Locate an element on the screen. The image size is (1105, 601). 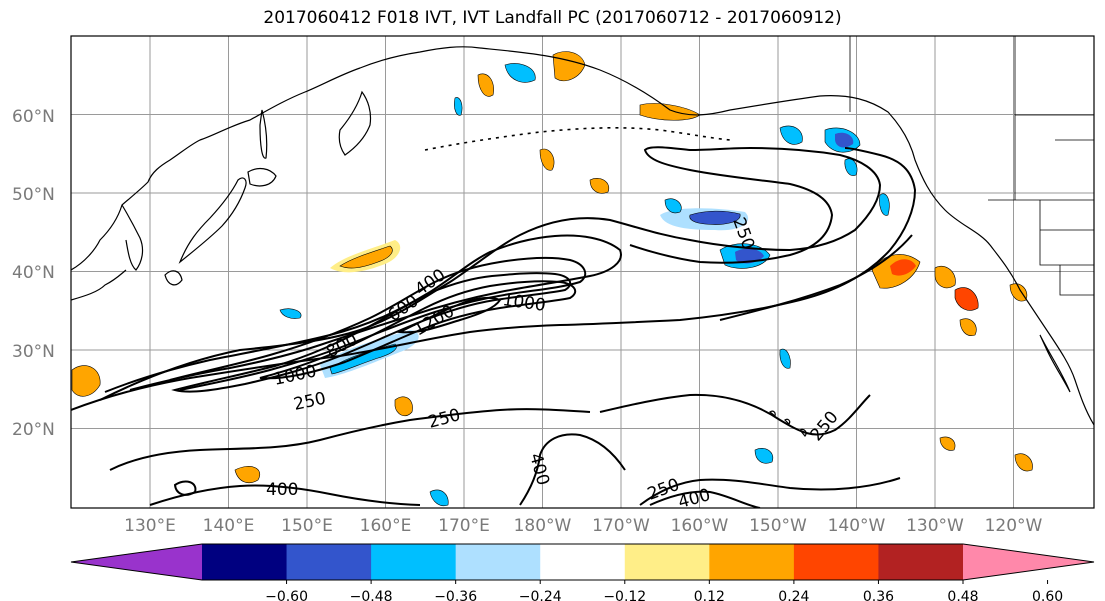
ivt-contour-400-far-southeast is located at coordinates (705, 499).